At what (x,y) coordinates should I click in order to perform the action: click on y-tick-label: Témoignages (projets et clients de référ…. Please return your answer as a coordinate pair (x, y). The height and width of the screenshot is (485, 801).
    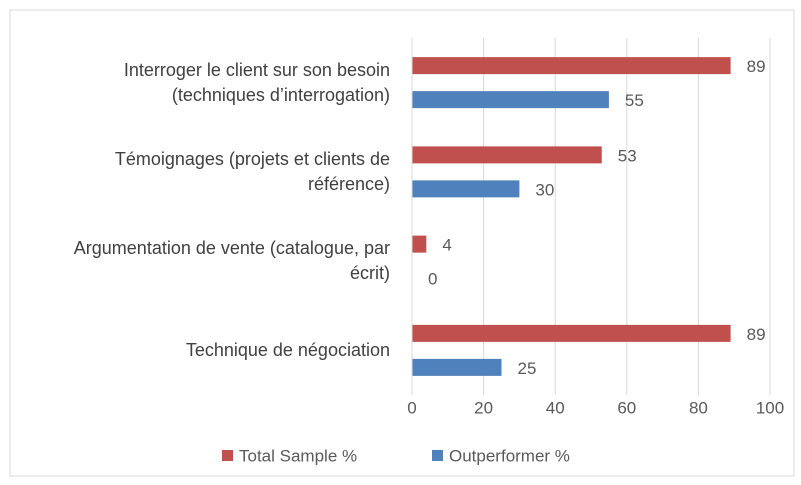
    Looking at the image, I should click on (252, 171).